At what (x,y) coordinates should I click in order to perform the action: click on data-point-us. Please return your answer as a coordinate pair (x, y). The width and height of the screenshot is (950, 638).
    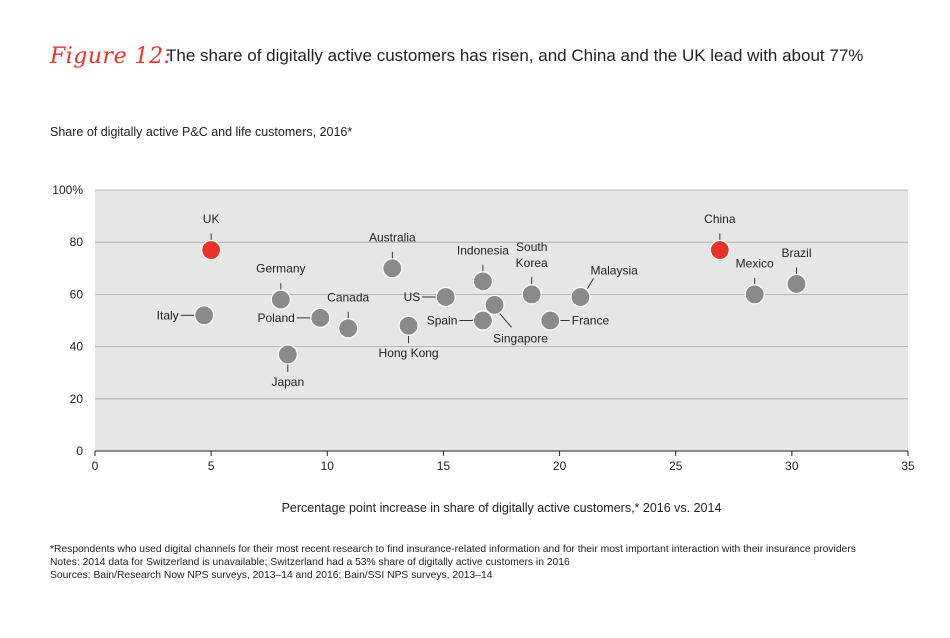
    Looking at the image, I should click on (445, 297).